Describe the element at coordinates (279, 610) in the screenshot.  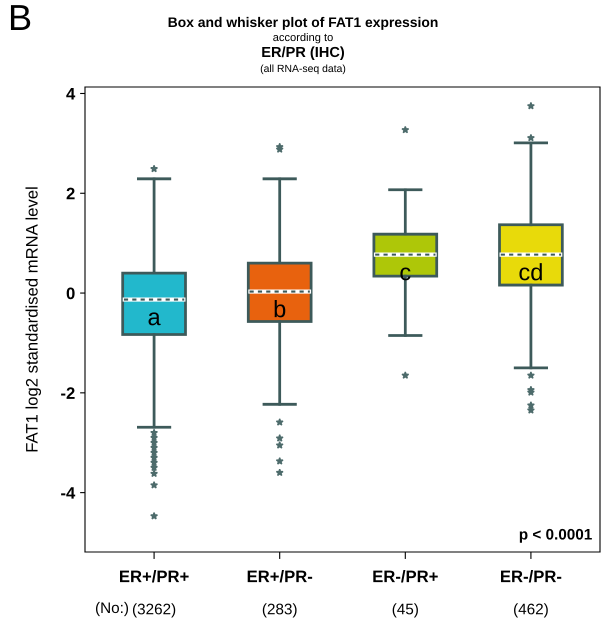
I see `text: (283)` at that location.